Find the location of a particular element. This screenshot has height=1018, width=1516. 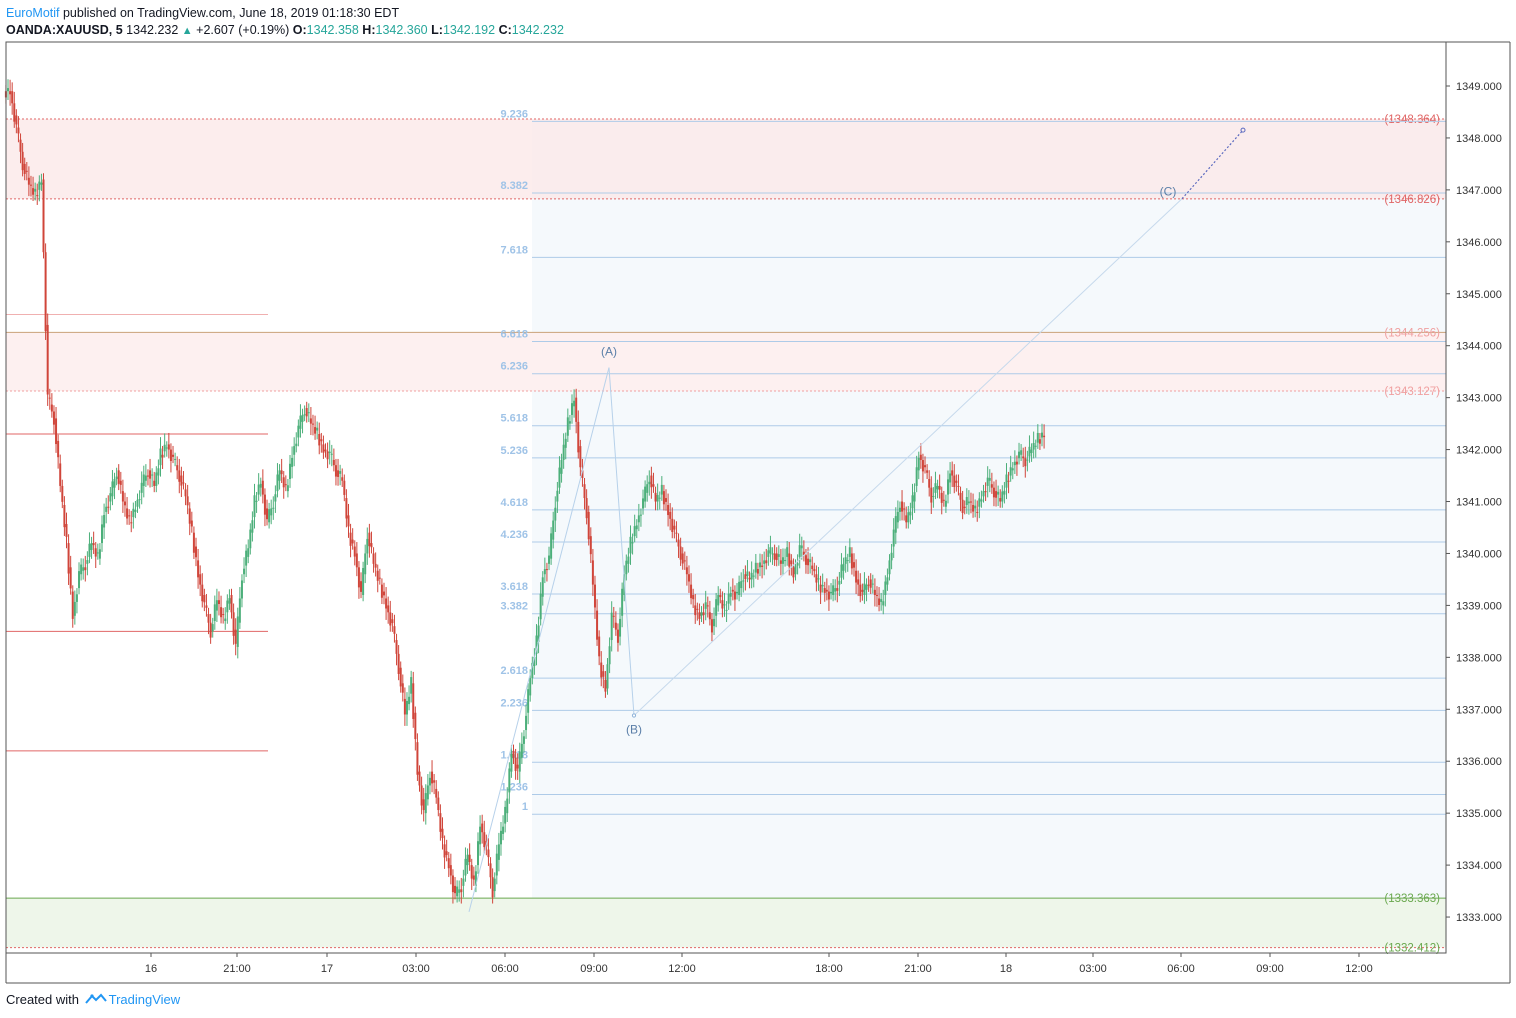

tradingview-brand: TradingView is located at coordinates (144, 999).